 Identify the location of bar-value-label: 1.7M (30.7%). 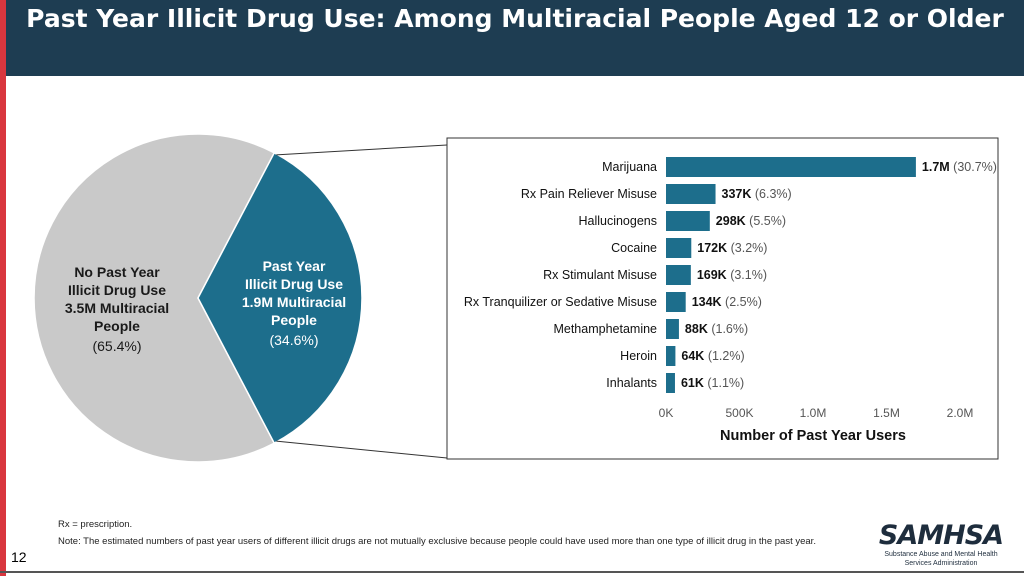
(959, 167).